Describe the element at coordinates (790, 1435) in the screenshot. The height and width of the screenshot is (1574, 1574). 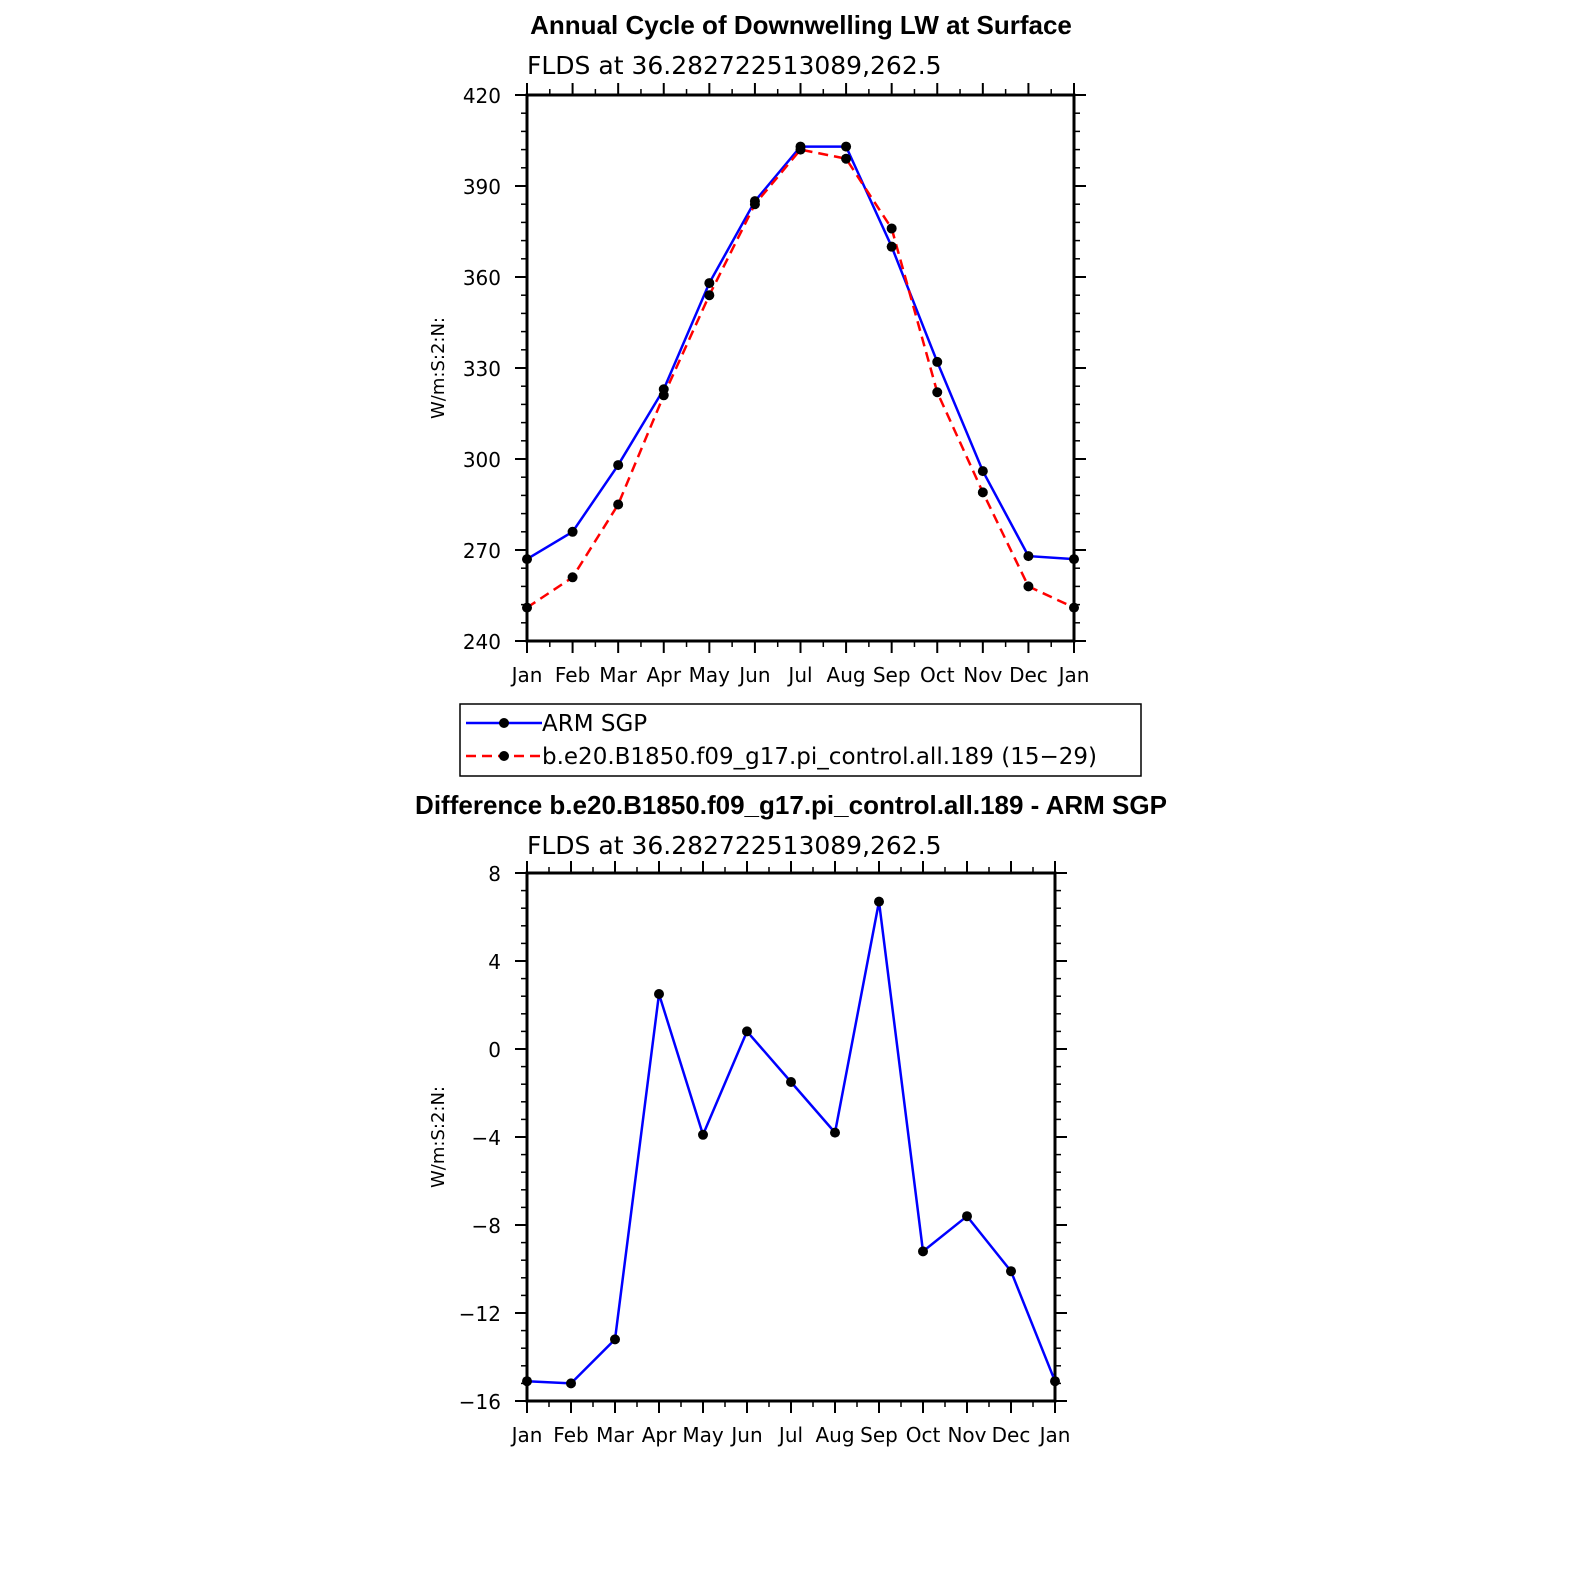
I see `chart2-xtick-label: Jul` at that location.